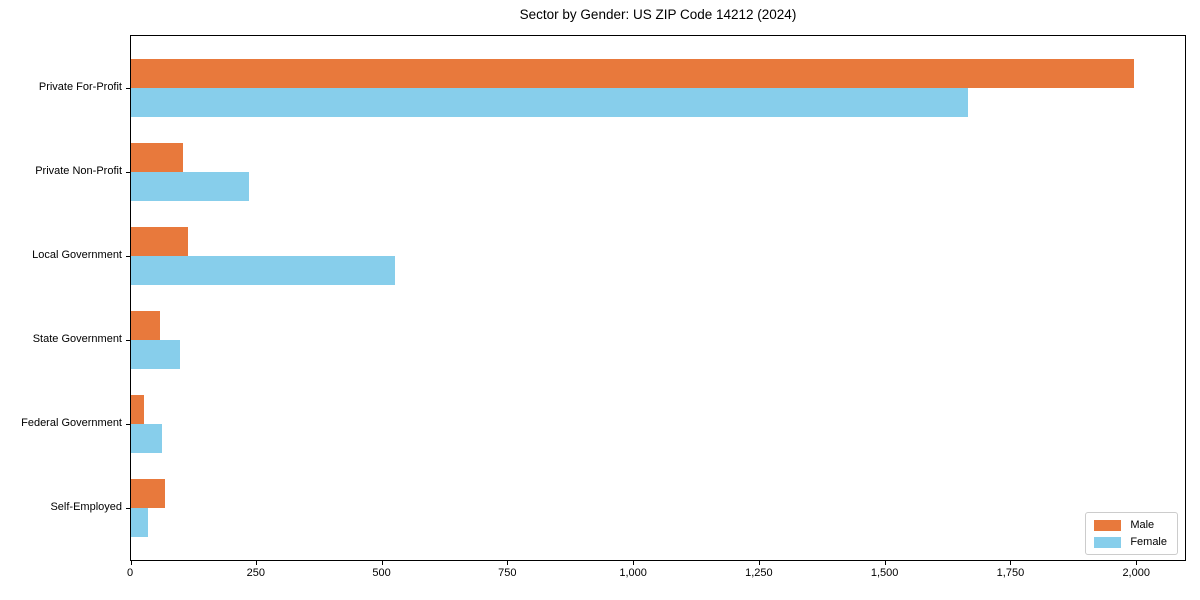  I want to click on x-axis-tick-label-1: 250, so click(255, 573).